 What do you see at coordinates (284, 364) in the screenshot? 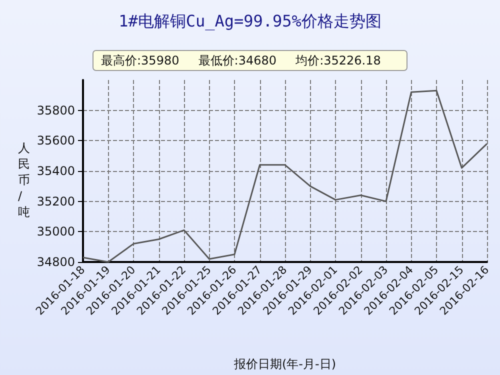
I see `x-axis-title: 报价日期(年-月-日)` at bounding box center [284, 364].